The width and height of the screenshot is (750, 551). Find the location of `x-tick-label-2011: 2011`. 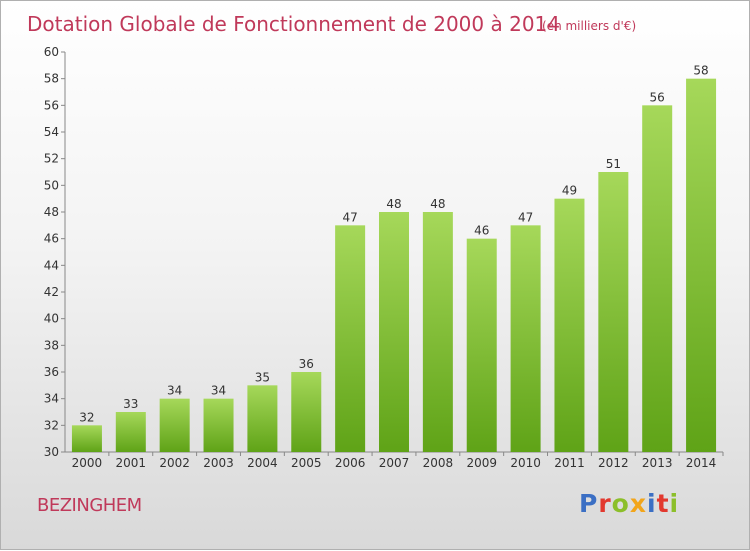

x-tick-label-2011: 2011 is located at coordinates (569, 463).